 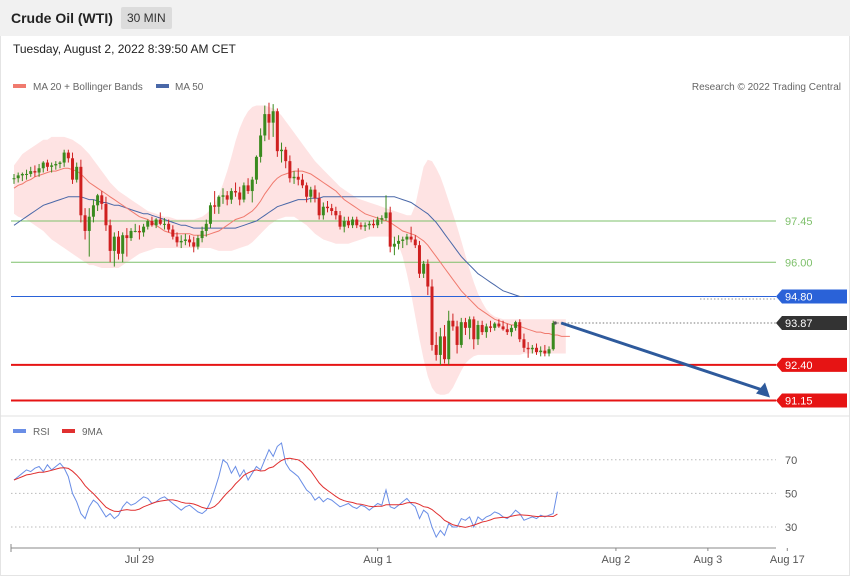 I want to click on ma50-legend-swatch, so click(x=162, y=86).